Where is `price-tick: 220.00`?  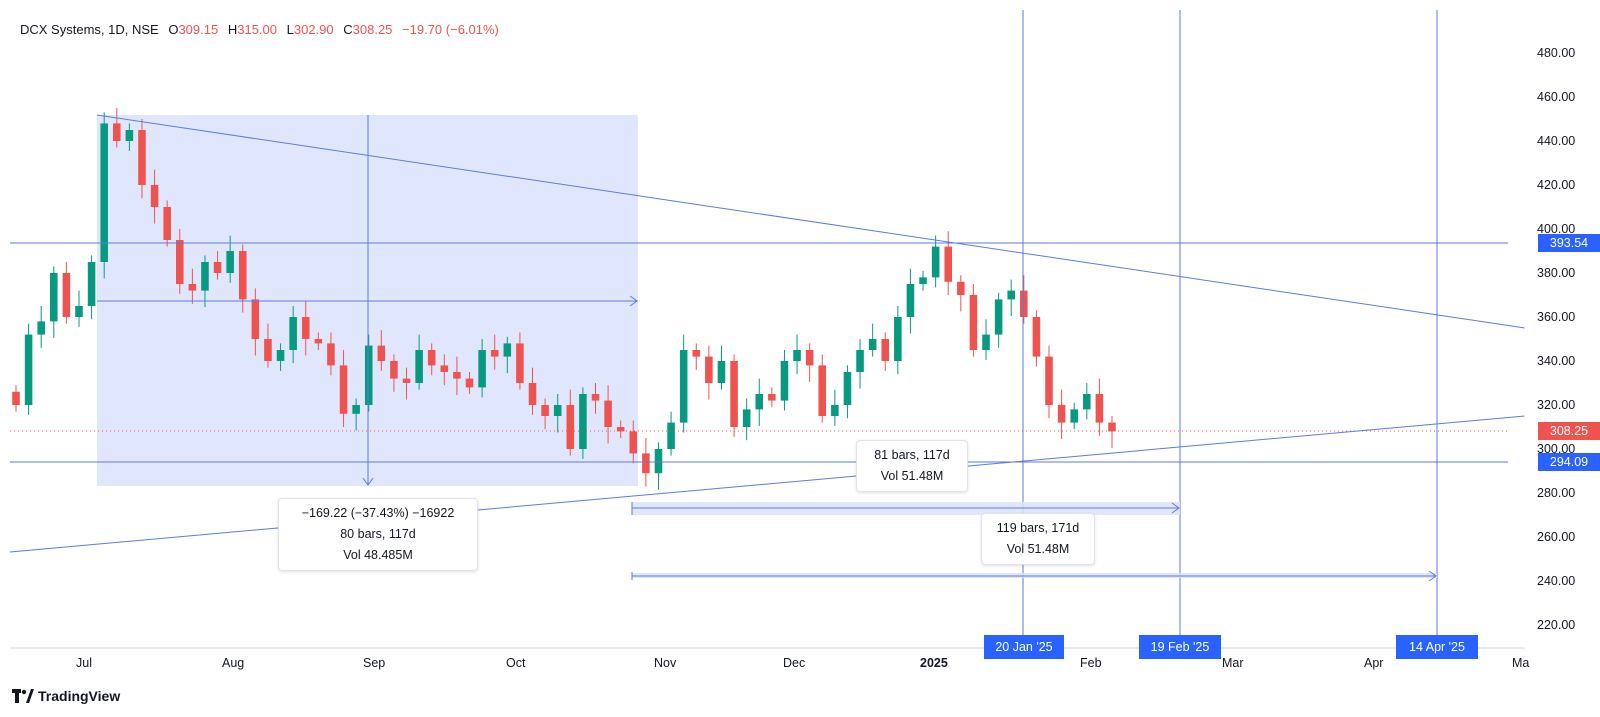
price-tick: 220.00 is located at coordinates (1556, 625).